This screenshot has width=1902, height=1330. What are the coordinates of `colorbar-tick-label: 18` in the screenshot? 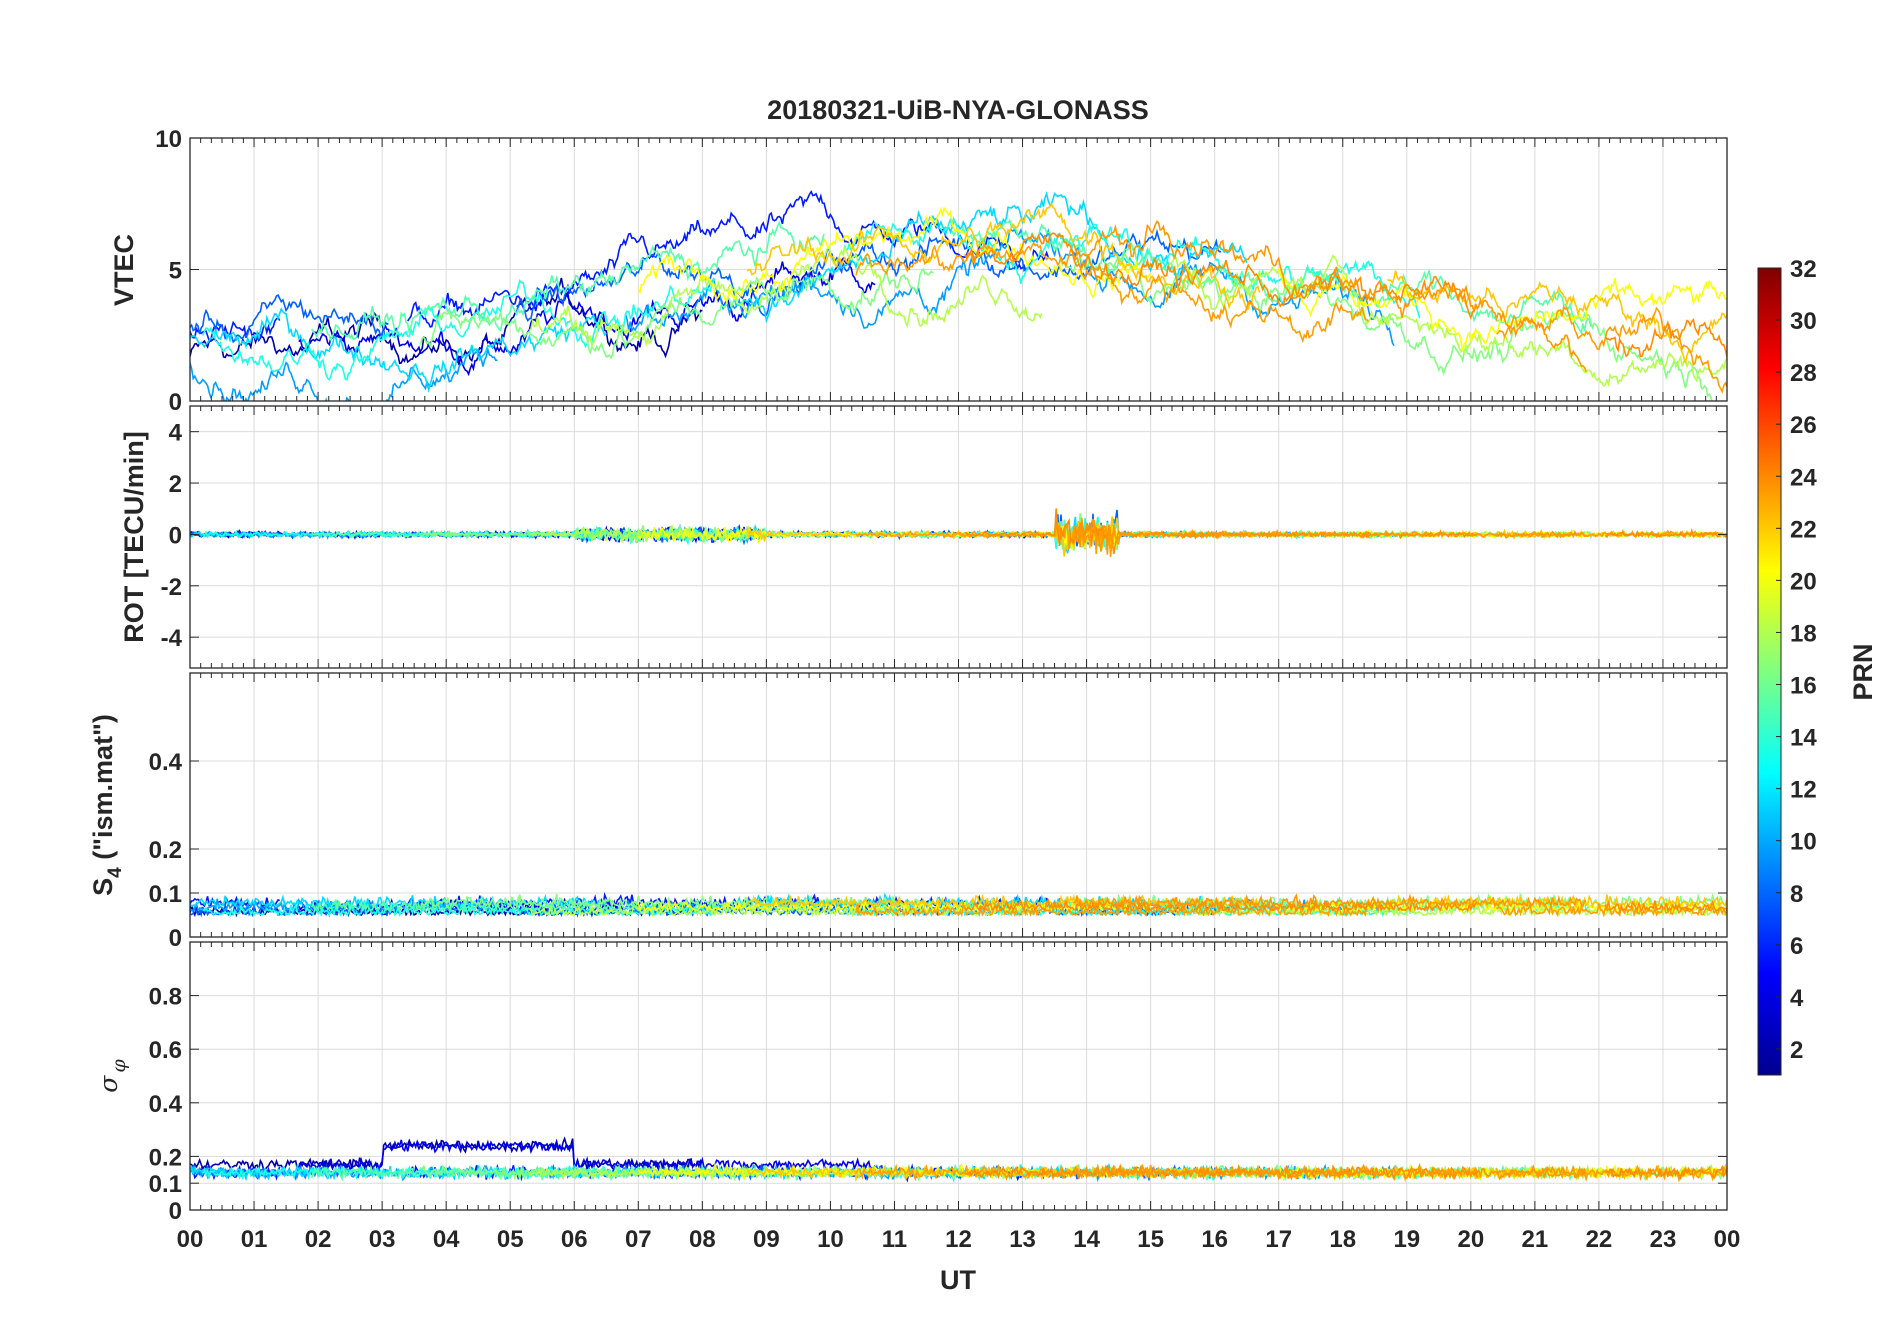 It's located at (1803, 633).